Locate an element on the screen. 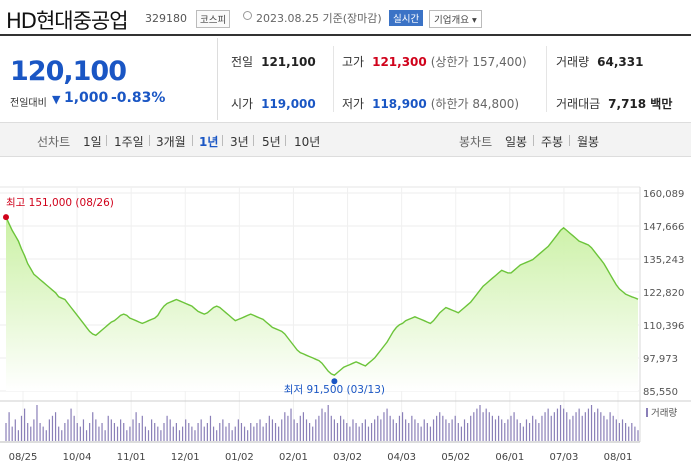 This screenshot has width=691, height=475. x-tick-label: 12/01 is located at coordinates (185, 457).